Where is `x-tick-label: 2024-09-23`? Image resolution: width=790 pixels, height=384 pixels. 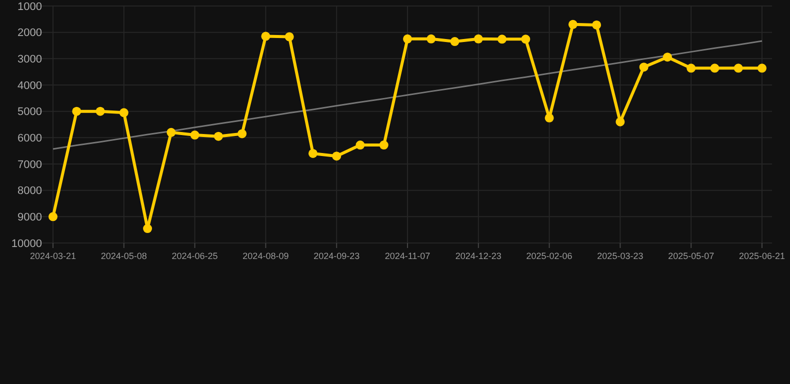
x-tick-label: 2024-09-23 is located at coordinates (337, 256).